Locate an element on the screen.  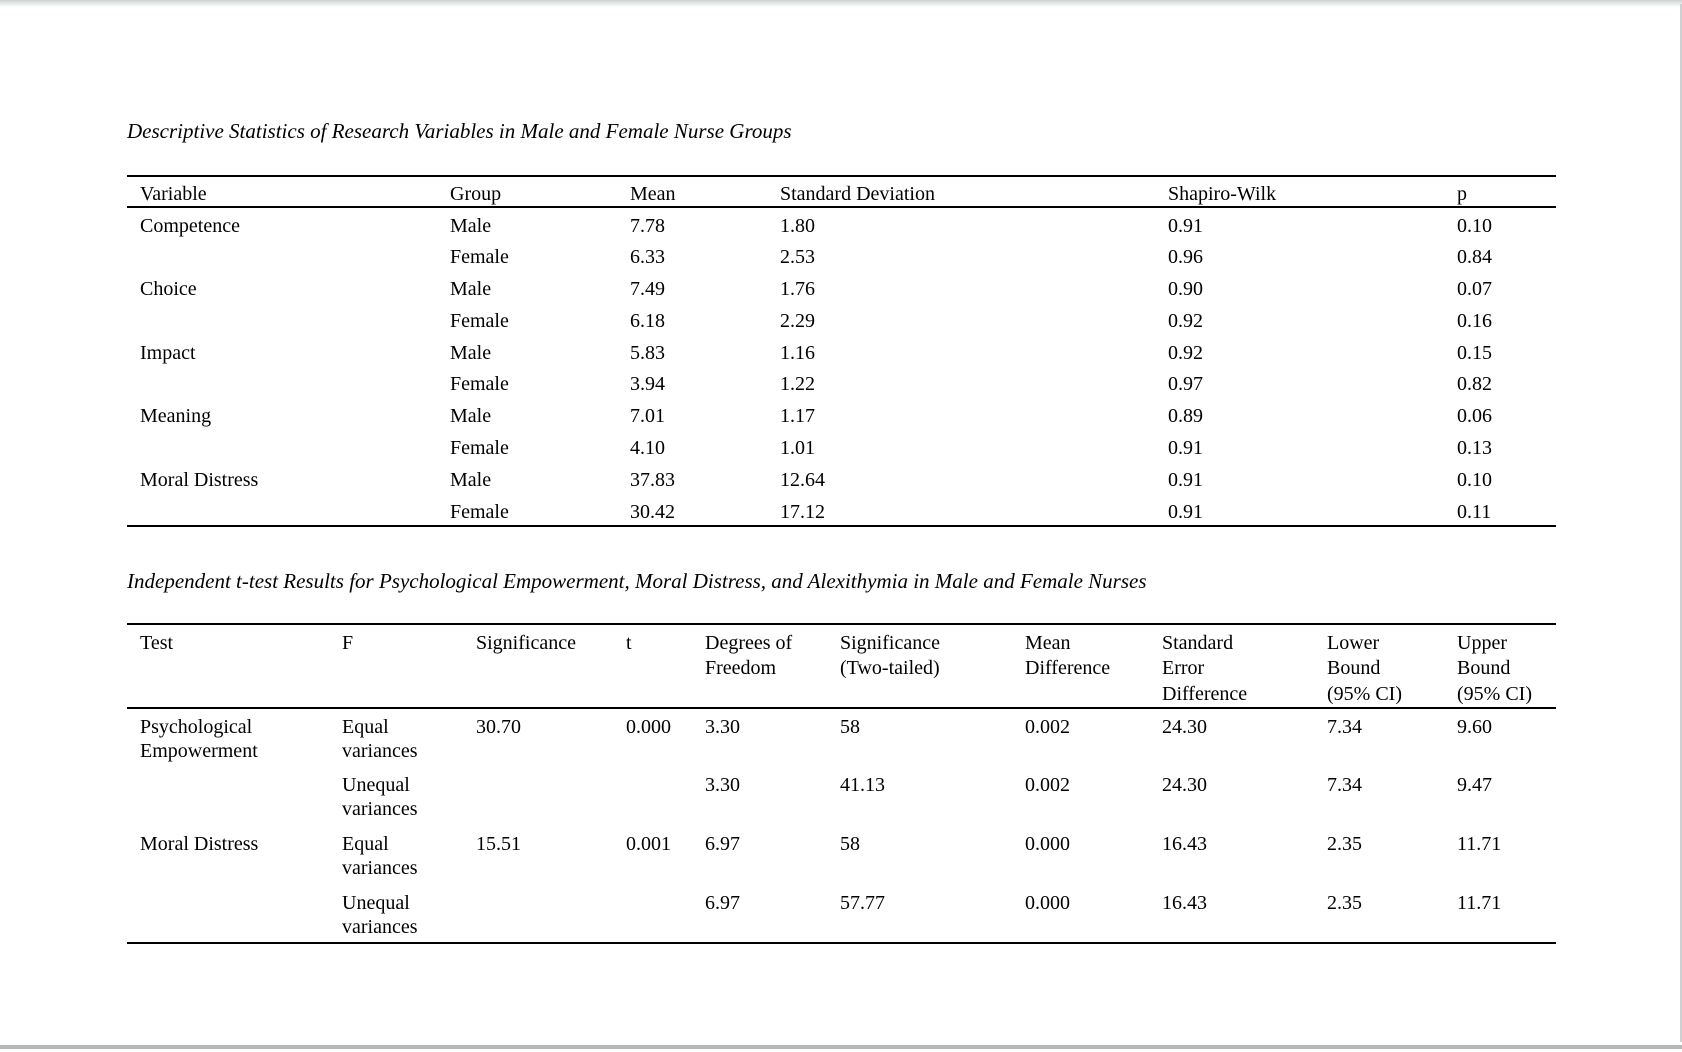
column-header-shapiro-wilk: Shapiro-Wilk is located at coordinates (1222, 194).